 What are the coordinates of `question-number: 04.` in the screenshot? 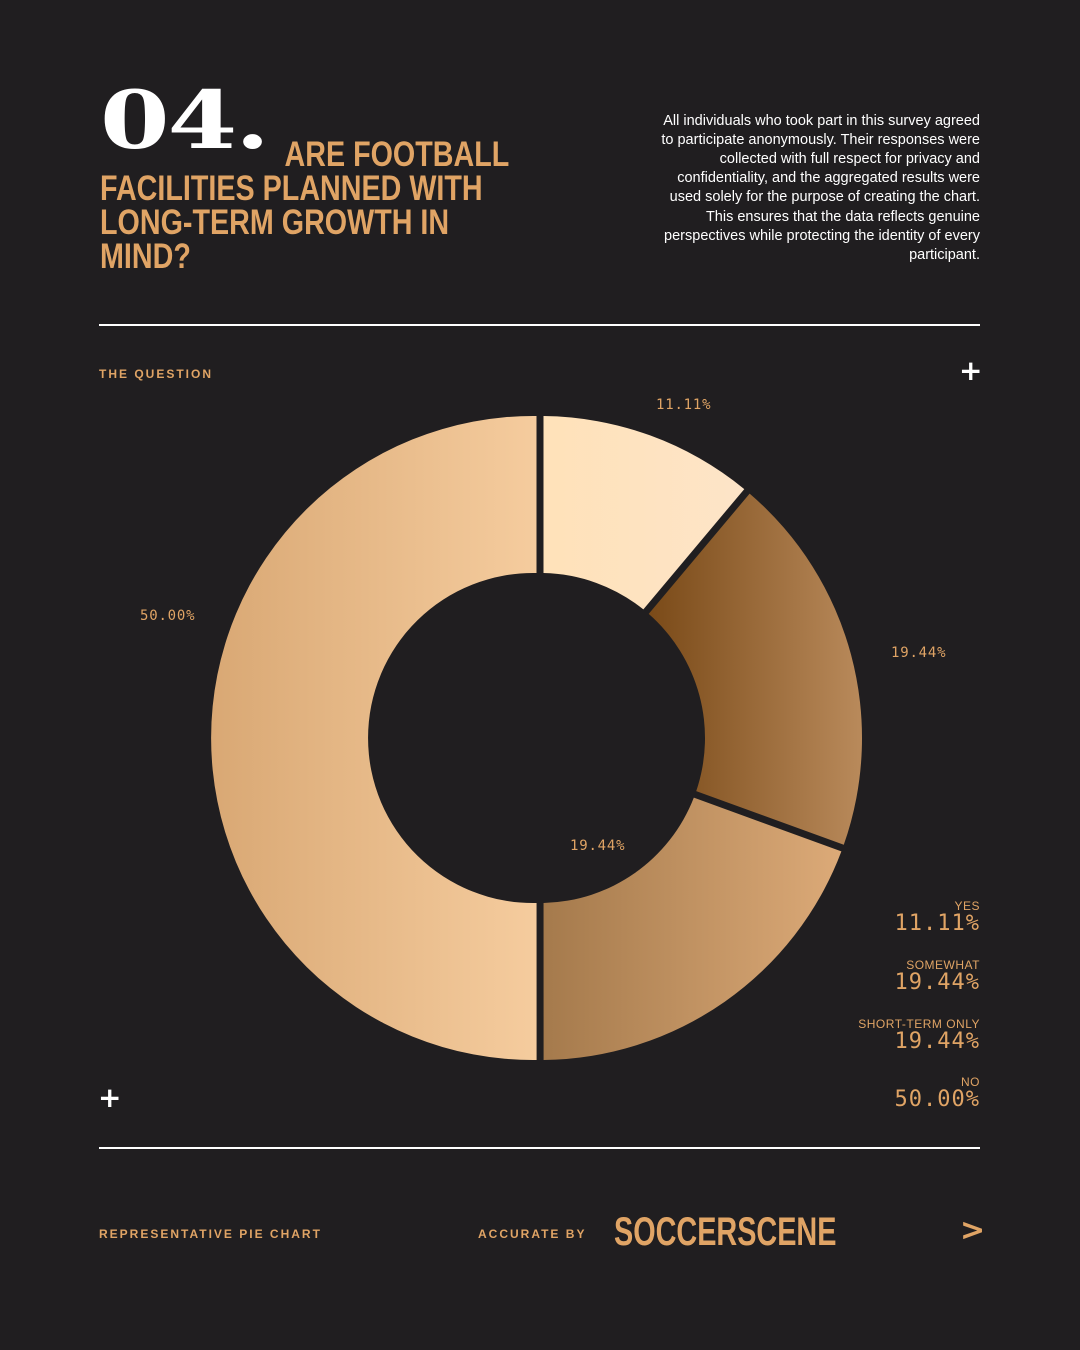 It's located at (185, 120).